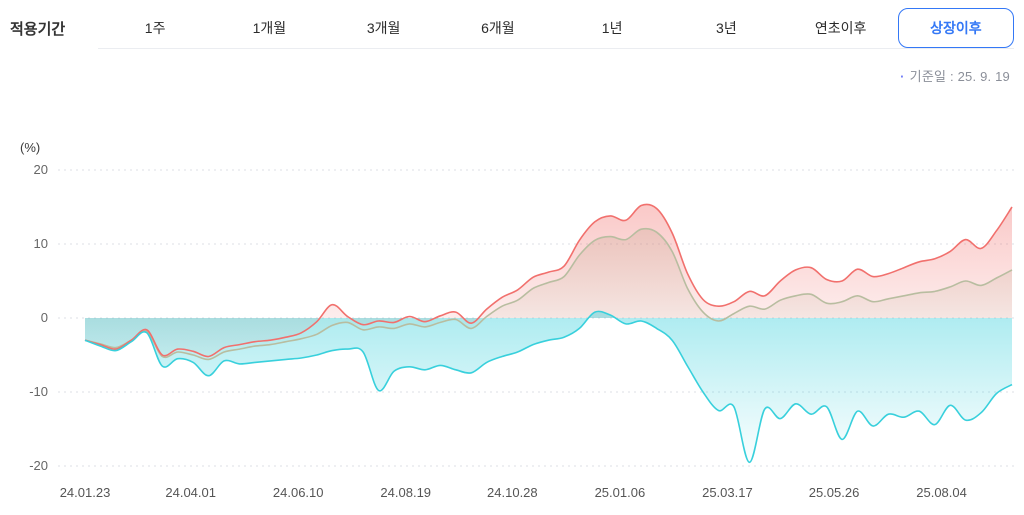 Image resolution: width=1024 pixels, height=515 pixels. What do you see at coordinates (955, 28) in the screenshot?
I see `tab-since-listing: 상장이후` at bounding box center [955, 28].